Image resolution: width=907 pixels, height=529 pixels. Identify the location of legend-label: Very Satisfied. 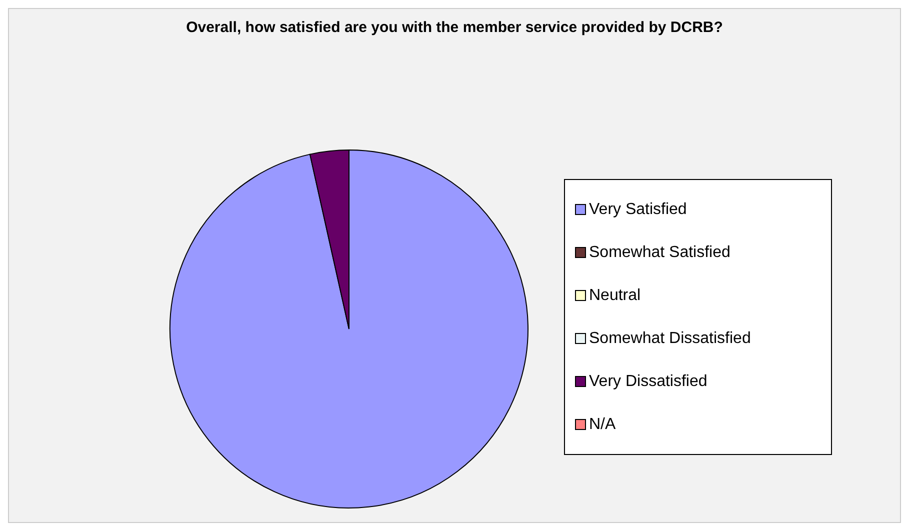
(638, 209).